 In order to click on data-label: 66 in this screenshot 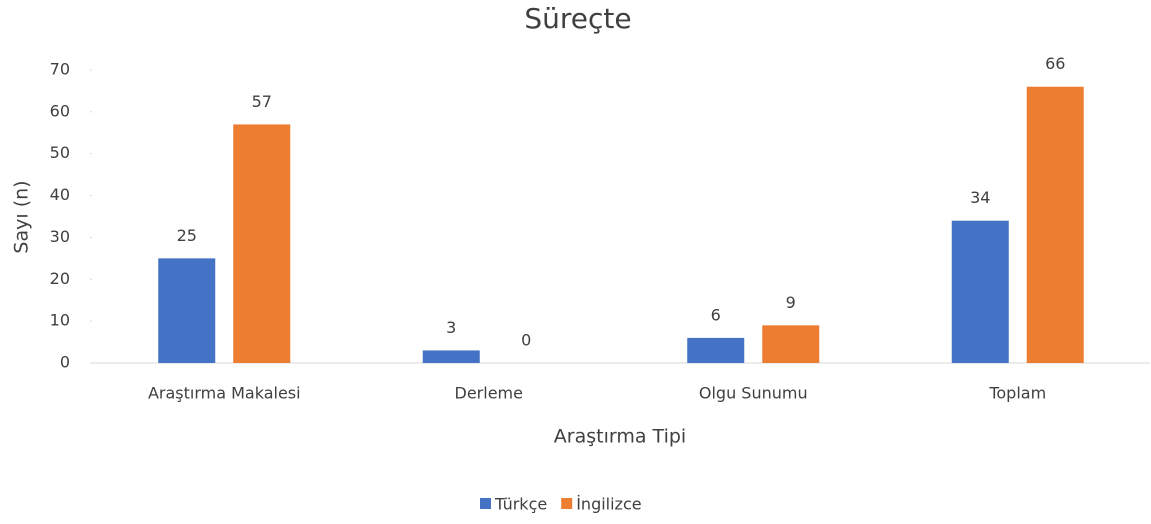, I will do `click(1055, 63)`.